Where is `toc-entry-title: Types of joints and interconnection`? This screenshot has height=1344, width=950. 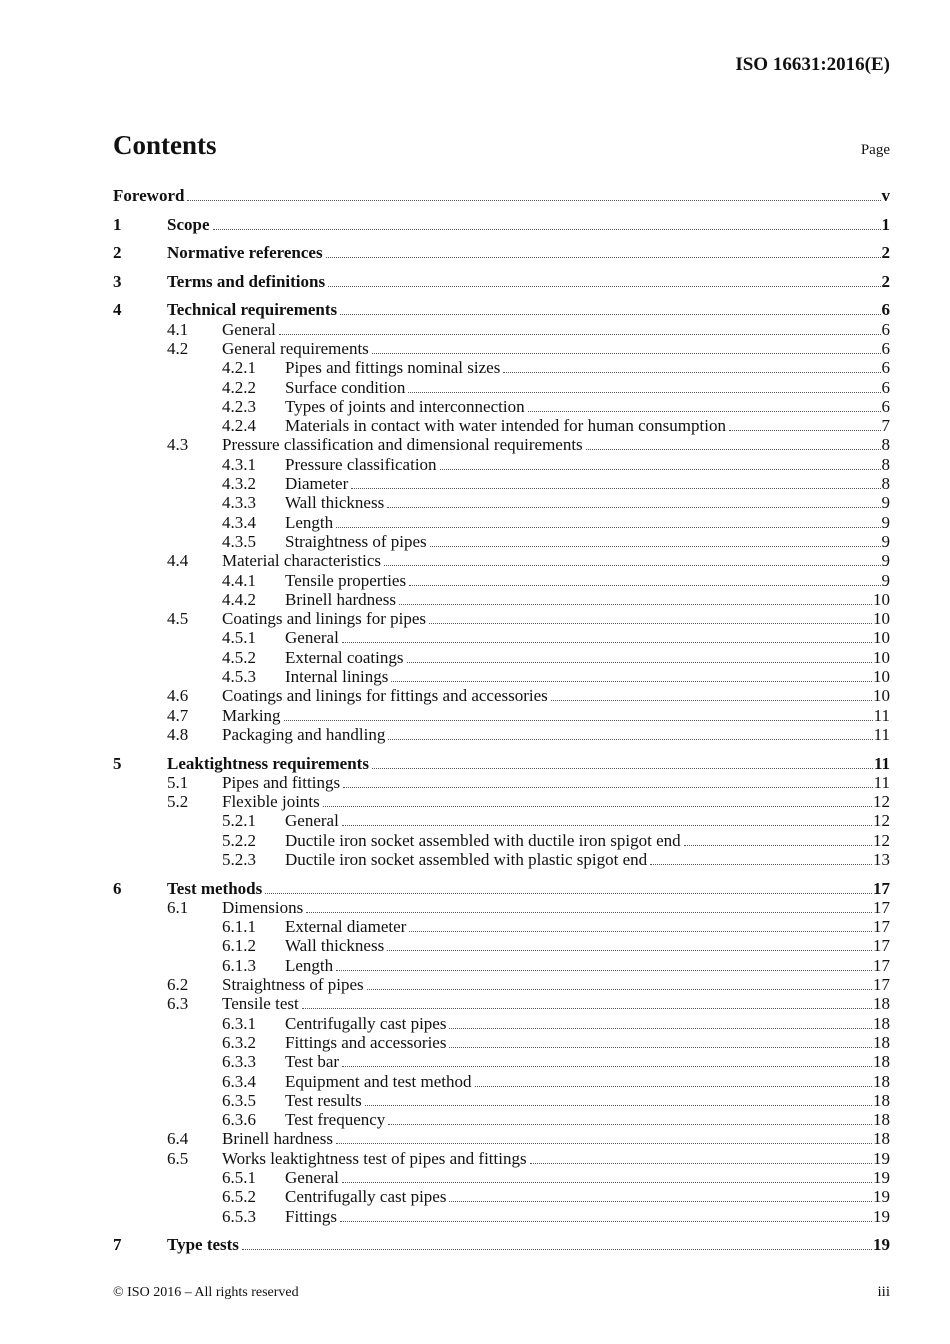
toc-entry-title: Types of joints and interconnection is located at coordinates (406, 406).